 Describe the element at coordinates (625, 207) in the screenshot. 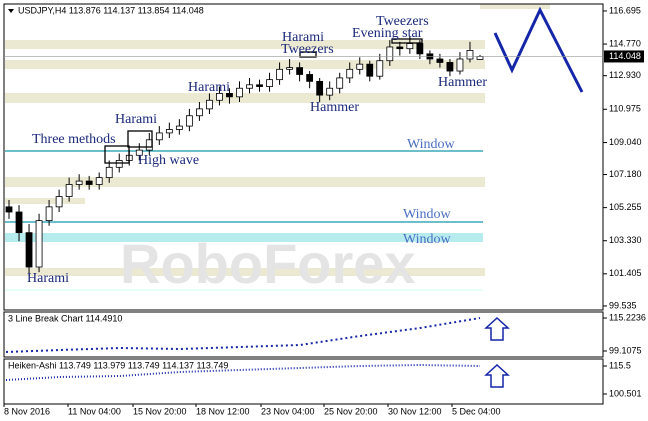

I see `y-tick-label: 105.255` at that location.